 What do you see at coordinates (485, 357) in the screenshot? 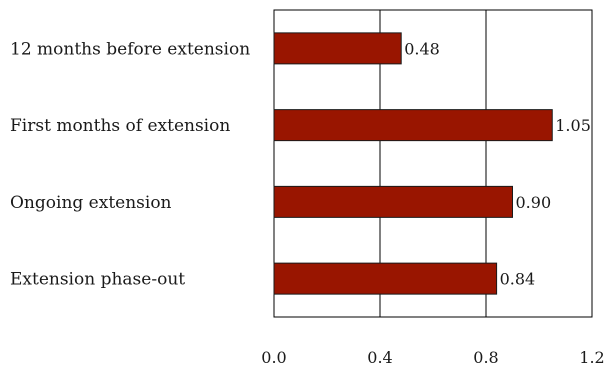
I see `x-tick-label-2: 0.8` at bounding box center [485, 357].